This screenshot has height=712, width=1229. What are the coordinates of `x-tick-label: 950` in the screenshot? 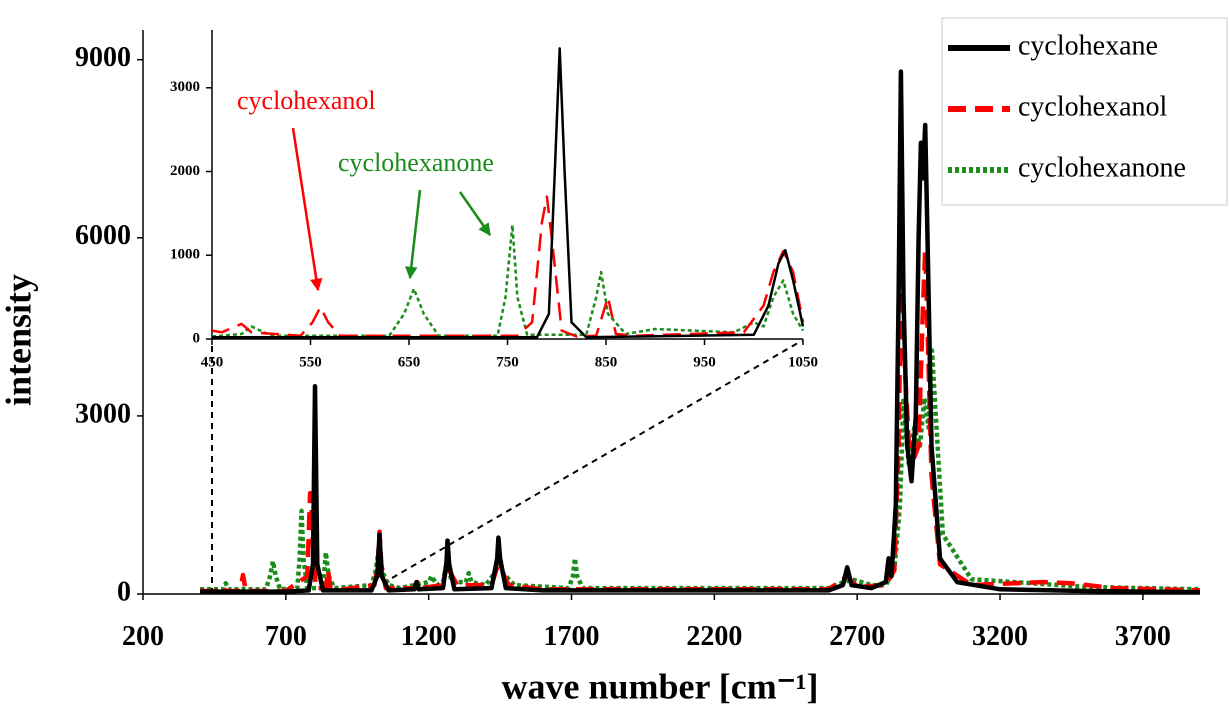 It's located at (704, 362).